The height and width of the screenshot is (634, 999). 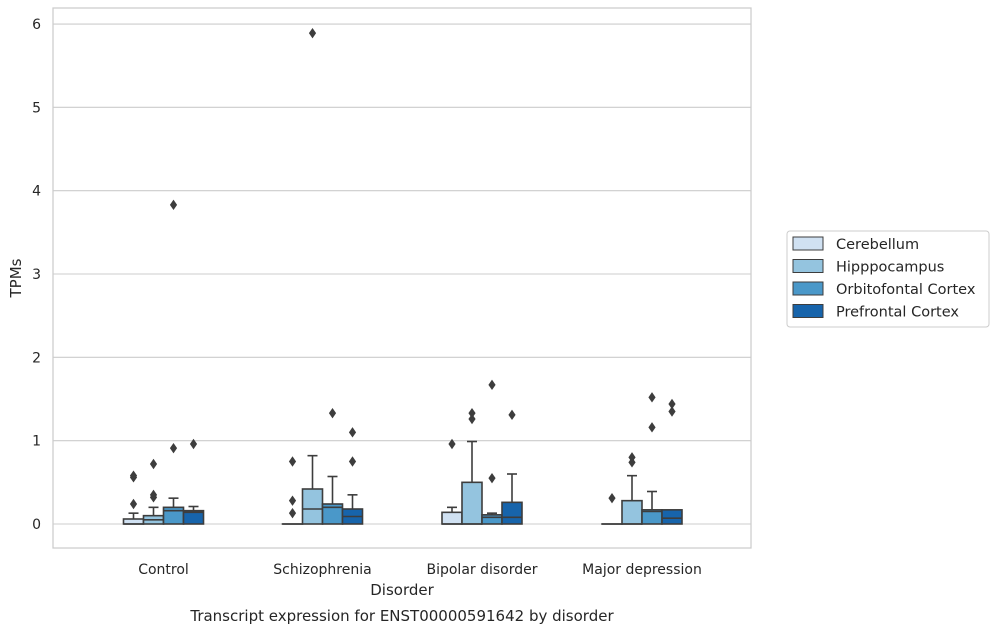 What do you see at coordinates (877, 245) in the screenshot?
I see `legend-label: Cerebellum` at bounding box center [877, 245].